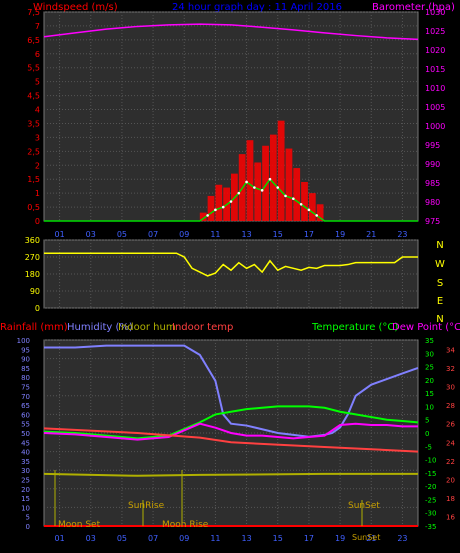  What do you see at coordinates (33, 207) in the screenshot?
I see `wind-tick-label-1: 0,5` at bounding box center [33, 207].